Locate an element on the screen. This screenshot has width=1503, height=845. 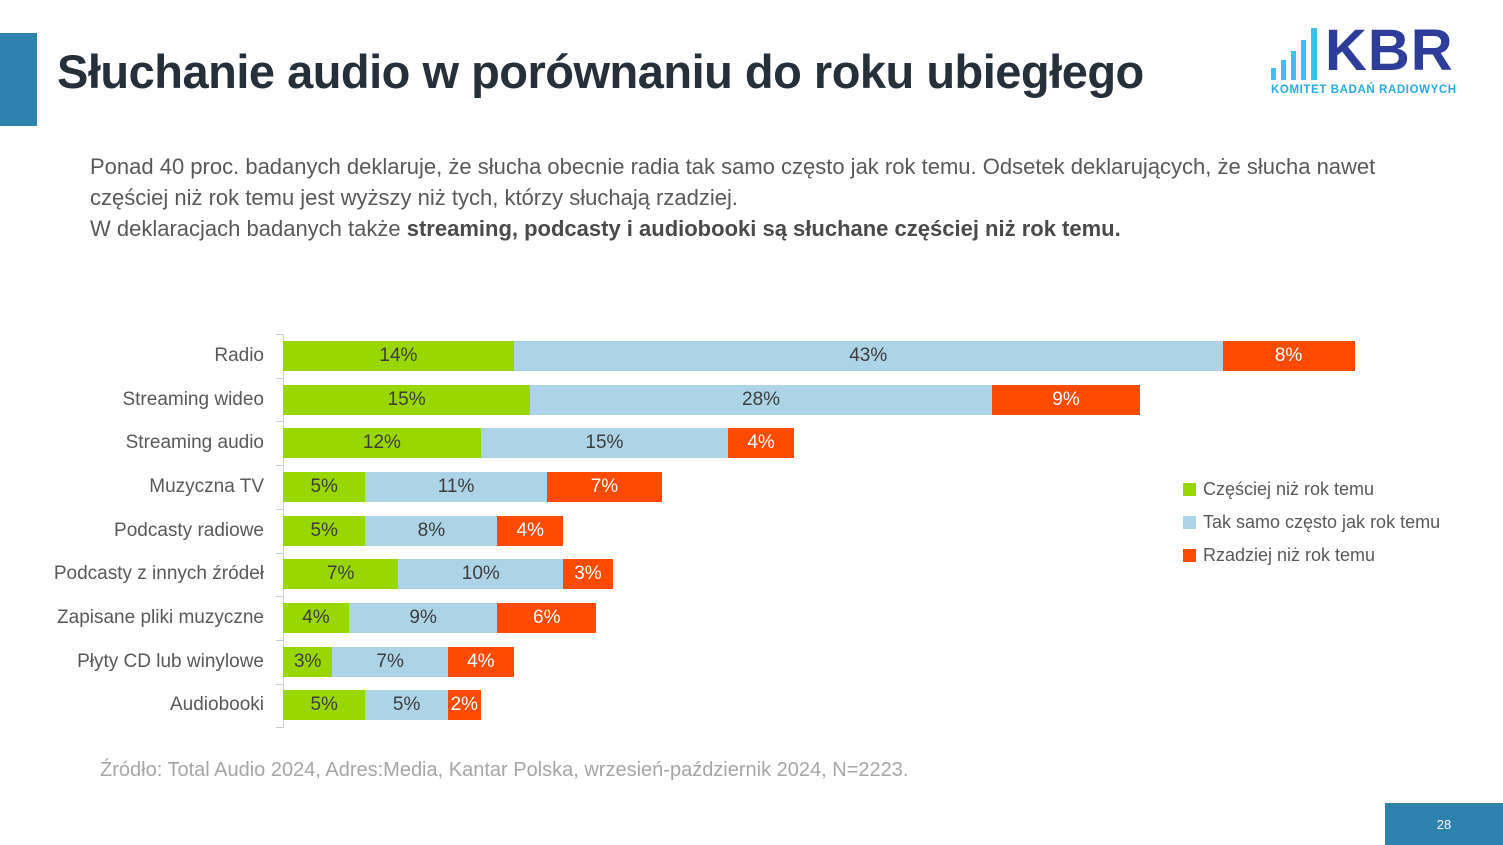
logo-text: KBR is located at coordinates (1389, 50).